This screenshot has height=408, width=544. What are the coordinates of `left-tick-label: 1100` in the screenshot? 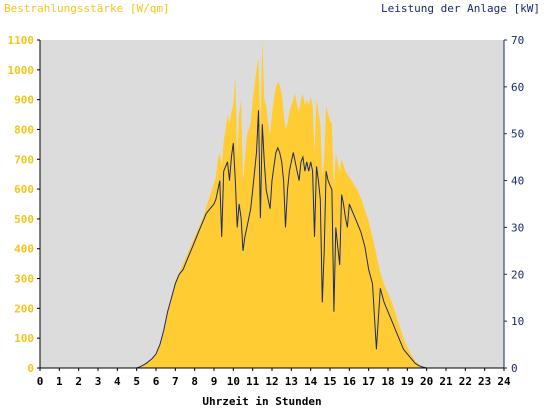 It's located at (21, 40).